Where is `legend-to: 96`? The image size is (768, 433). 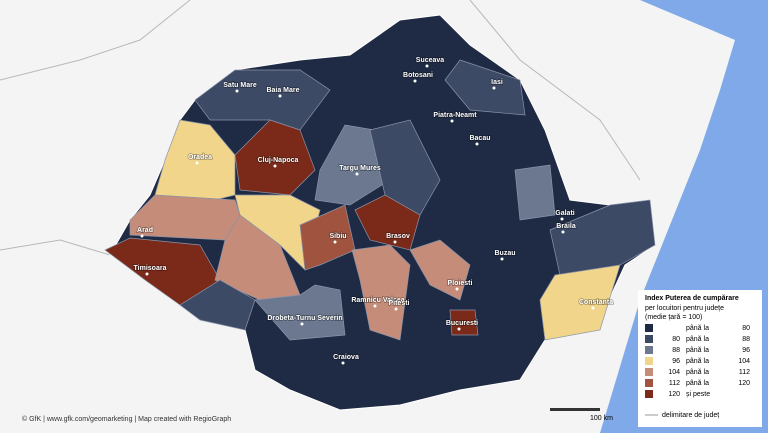 legend-to: 96 is located at coordinates (746, 350).